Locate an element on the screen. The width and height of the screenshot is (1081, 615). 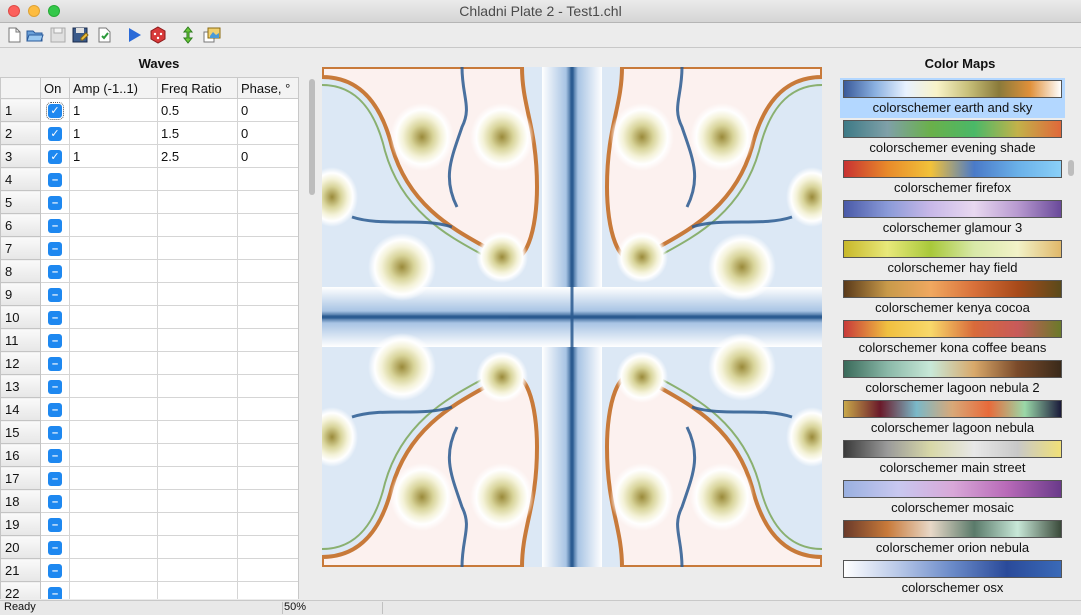
table-row: 21– is located at coordinates (149, 570).